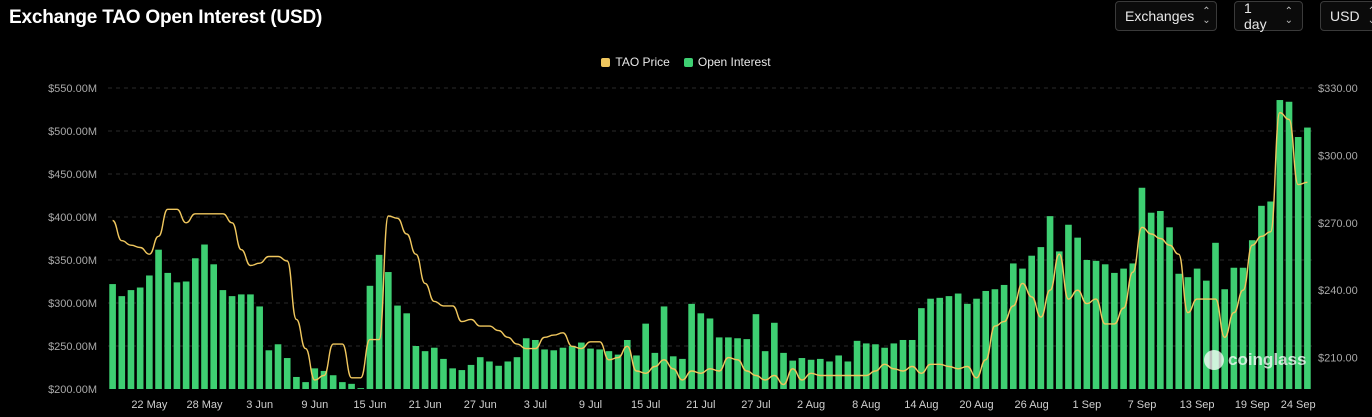 This screenshot has height=417, width=1372. Describe the element at coordinates (149, 405) in the screenshot. I see `x-tick-label: 22 May` at that location.